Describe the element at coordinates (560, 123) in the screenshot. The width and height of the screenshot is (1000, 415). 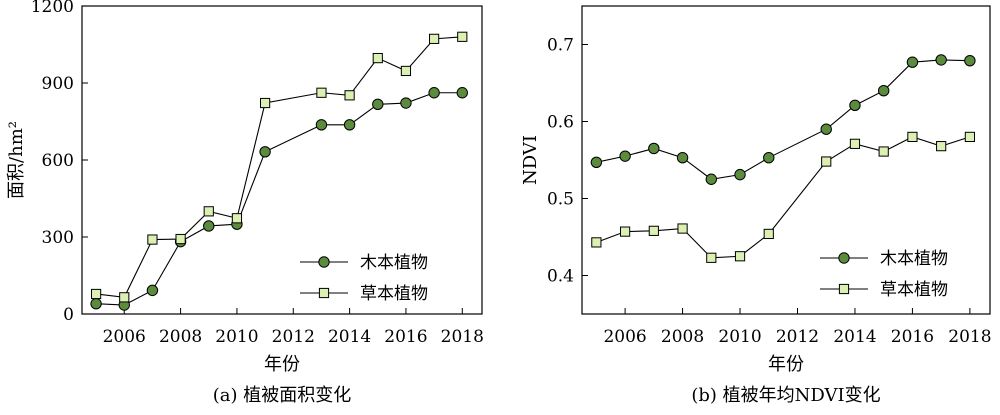
I see `y-tick-label: 0.6` at that location.